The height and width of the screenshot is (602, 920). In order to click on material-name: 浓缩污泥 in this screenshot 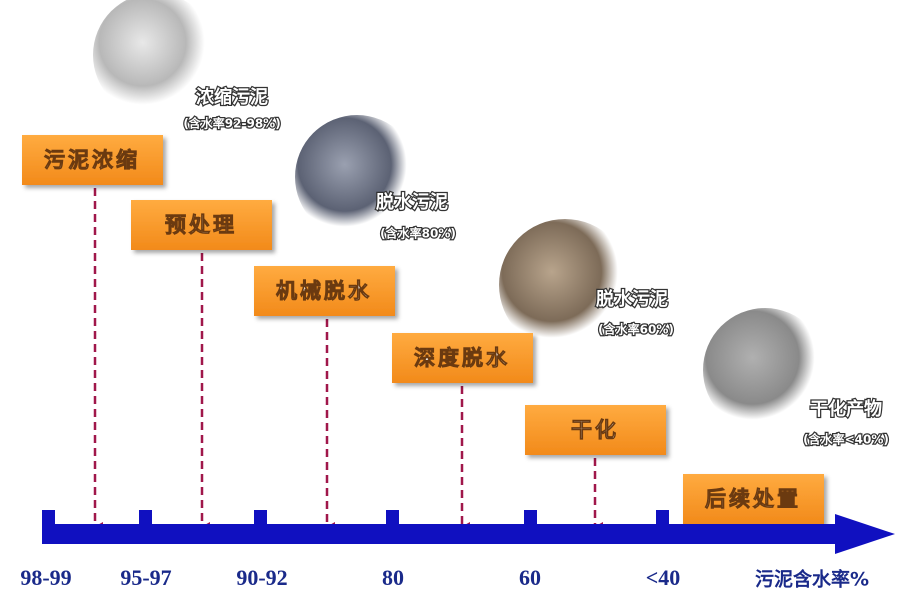, I will do `click(232, 97)`.